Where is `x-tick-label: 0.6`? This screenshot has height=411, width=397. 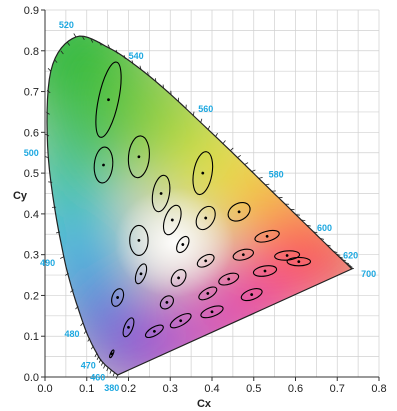
x-tick-label: 0.6 is located at coordinates (295, 389).